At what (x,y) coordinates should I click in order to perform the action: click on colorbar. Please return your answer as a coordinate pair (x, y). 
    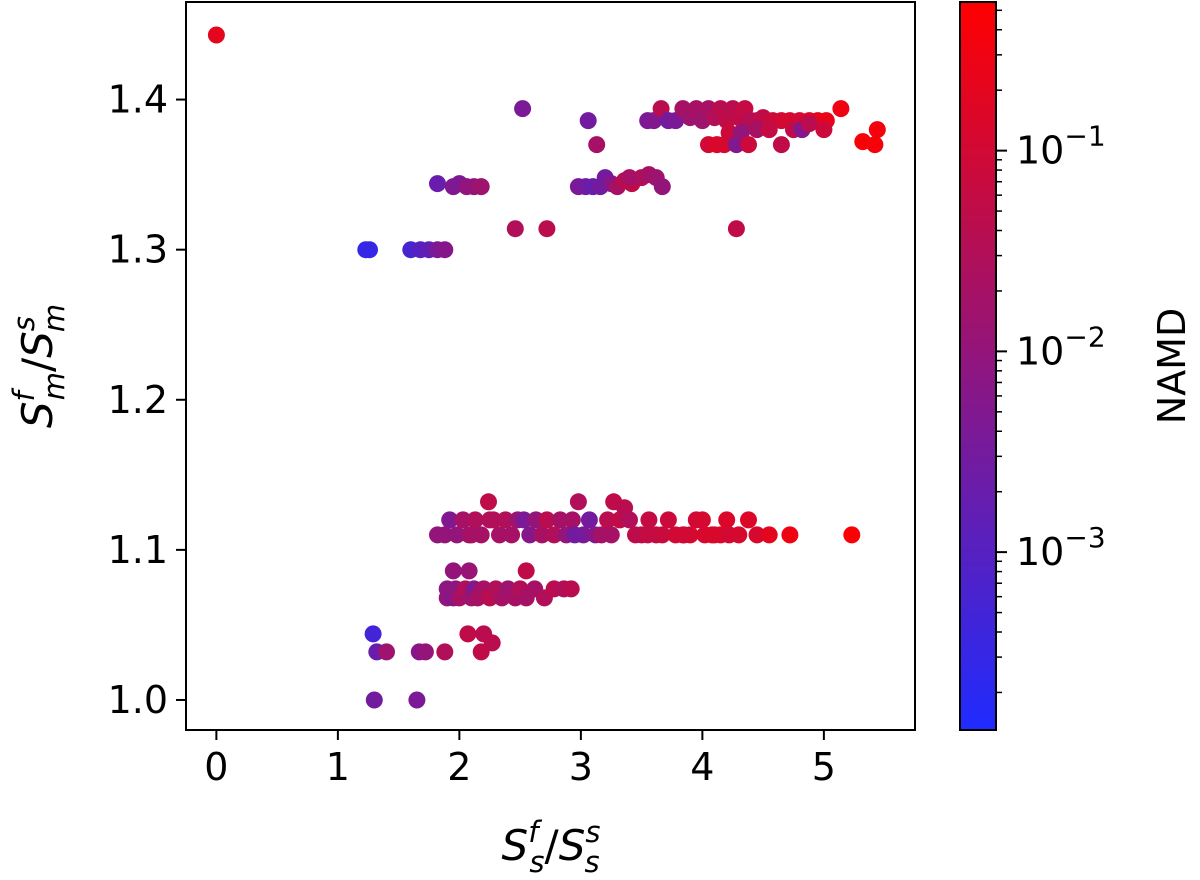
    Looking at the image, I should click on (978, 366).